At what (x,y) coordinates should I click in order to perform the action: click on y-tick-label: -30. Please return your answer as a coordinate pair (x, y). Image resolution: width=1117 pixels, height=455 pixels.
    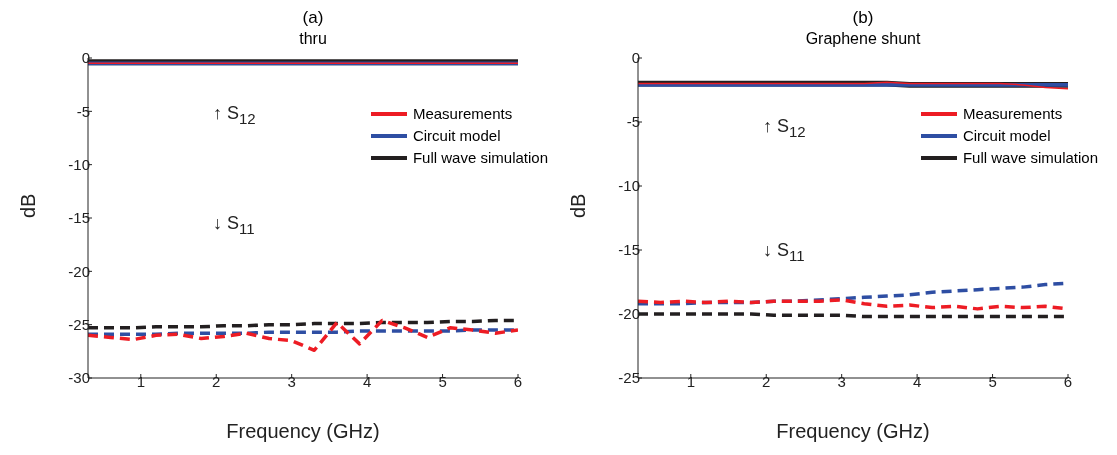
    Looking at the image, I should click on (79, 378).